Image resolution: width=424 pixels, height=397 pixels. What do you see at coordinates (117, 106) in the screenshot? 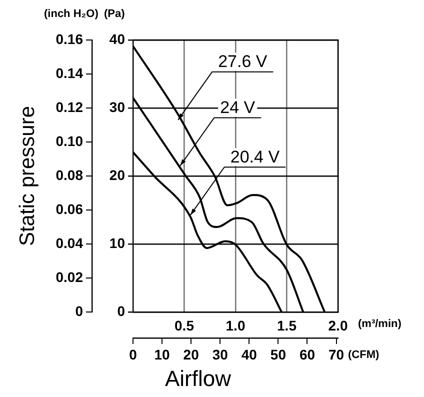
I see `y2-tick-label: 30` at bounding box center [117, 106].